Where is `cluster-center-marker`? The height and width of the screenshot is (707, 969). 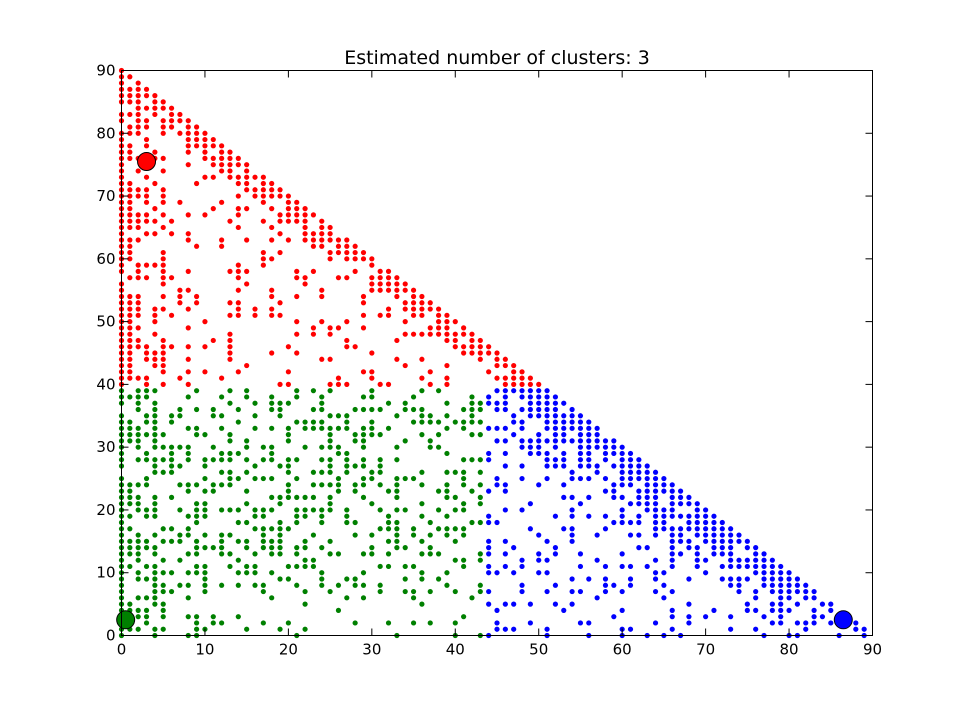 cluster-center-marker is located at coordinates (843, 620).